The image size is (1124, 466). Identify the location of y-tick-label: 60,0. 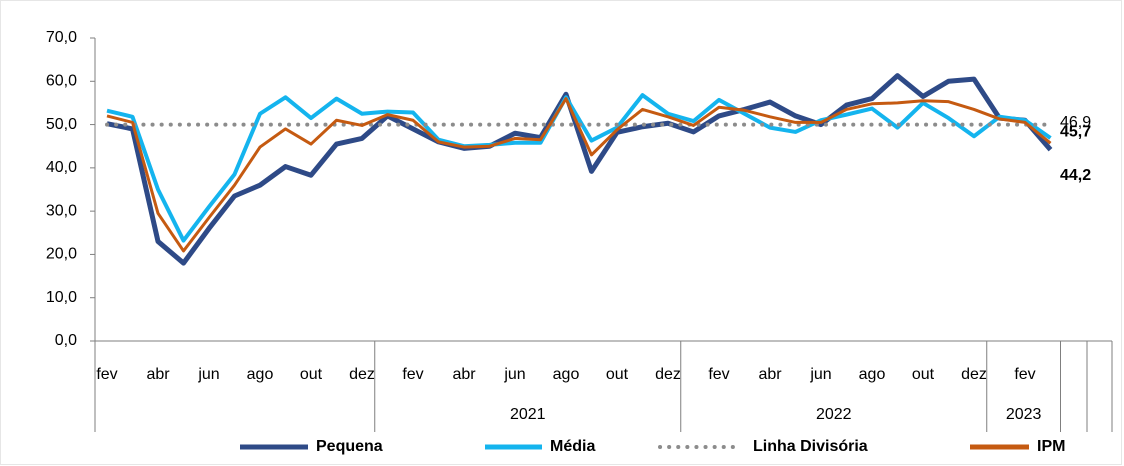
(61, 81).